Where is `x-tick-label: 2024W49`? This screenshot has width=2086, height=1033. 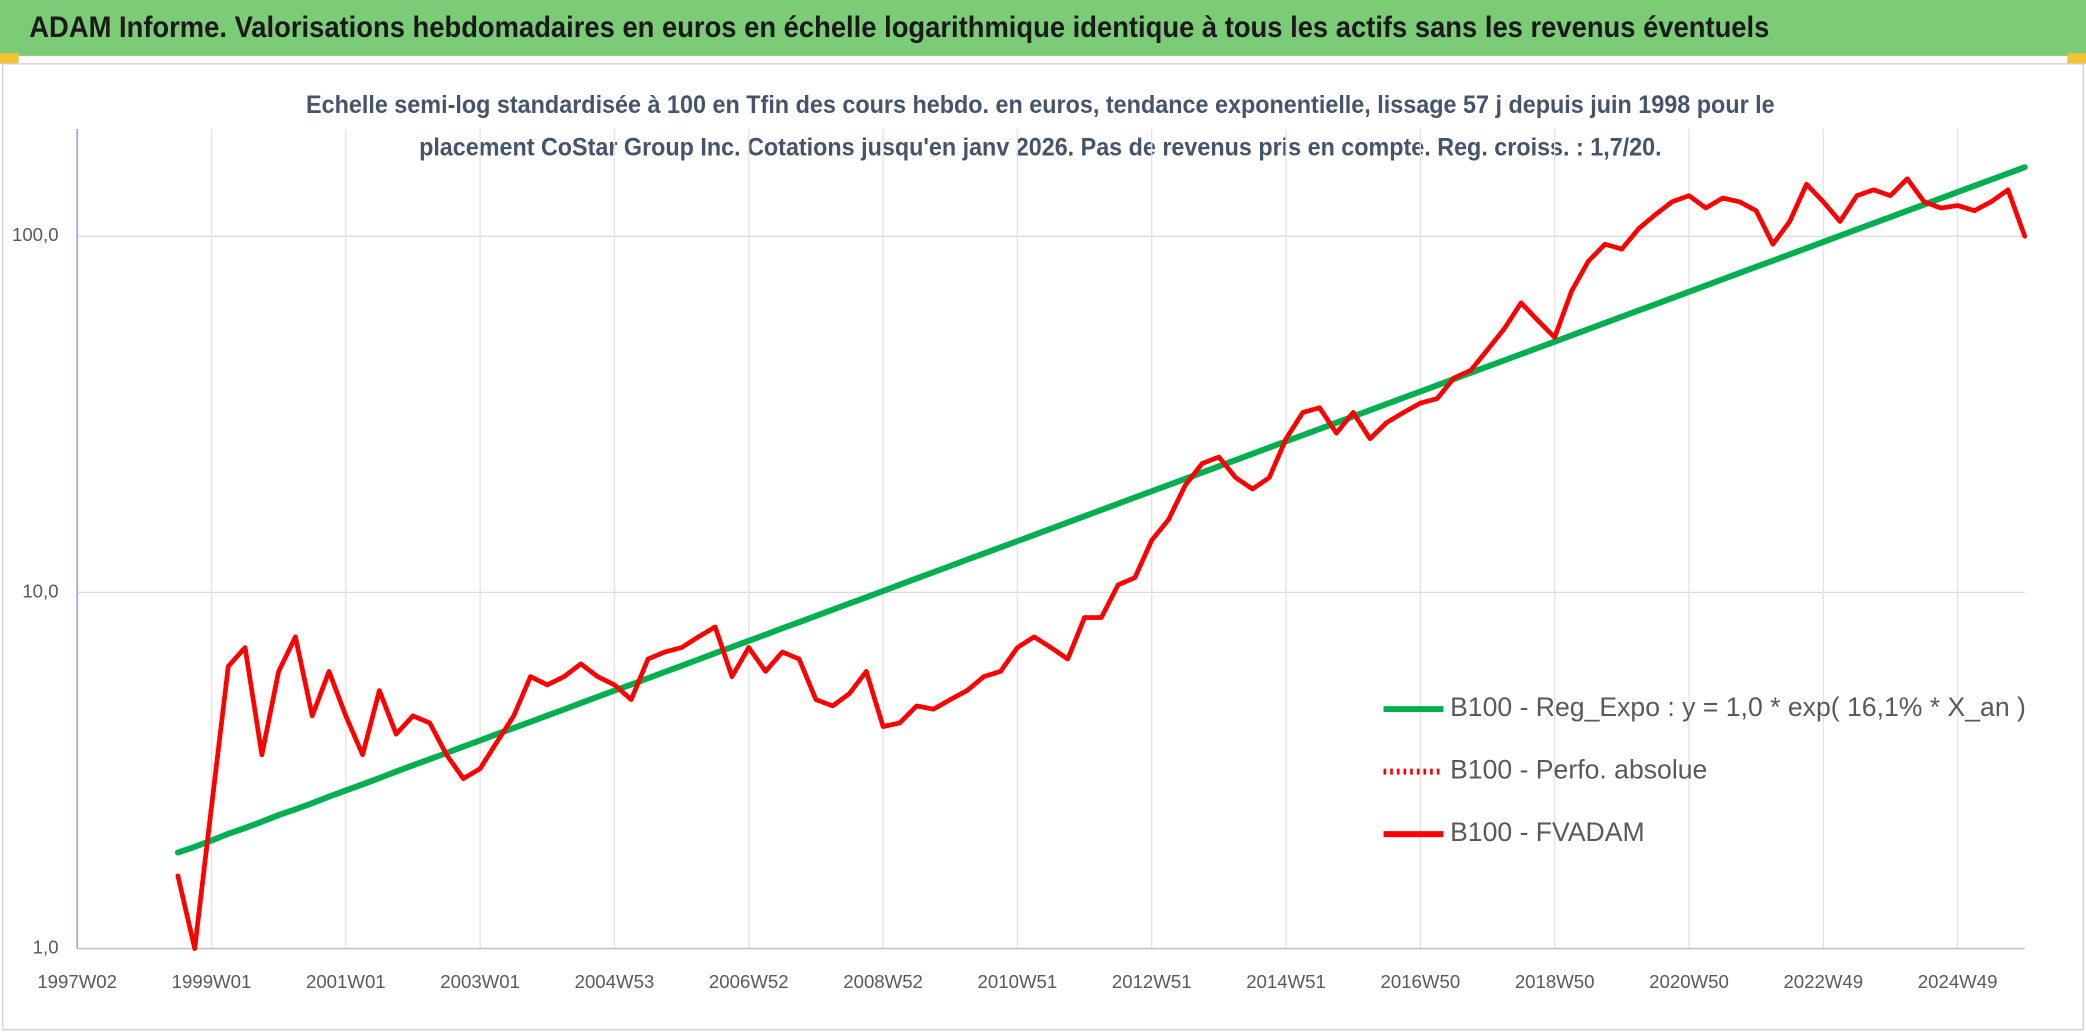 x-tick-label: 2024W49 is located at coordinates (1958, 981).